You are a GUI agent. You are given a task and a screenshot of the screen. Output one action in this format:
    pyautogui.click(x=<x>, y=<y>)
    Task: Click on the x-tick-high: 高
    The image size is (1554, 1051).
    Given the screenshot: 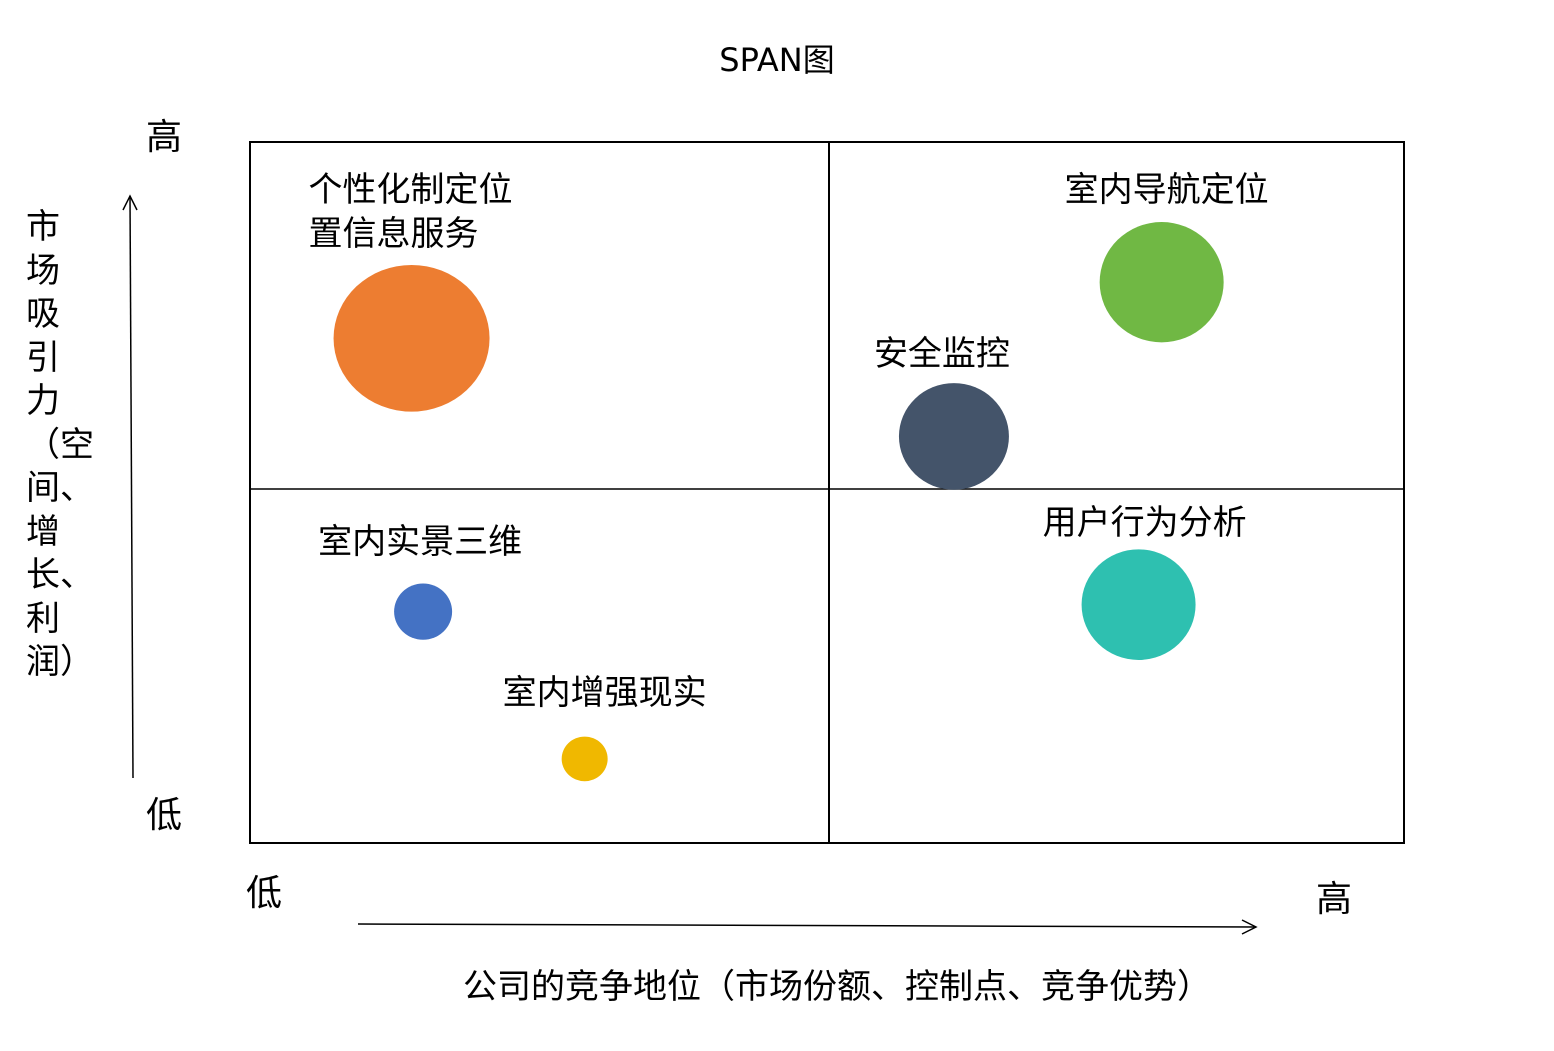 What is the action you would take?
    pyautogui.click(x=1334, y=899)
    